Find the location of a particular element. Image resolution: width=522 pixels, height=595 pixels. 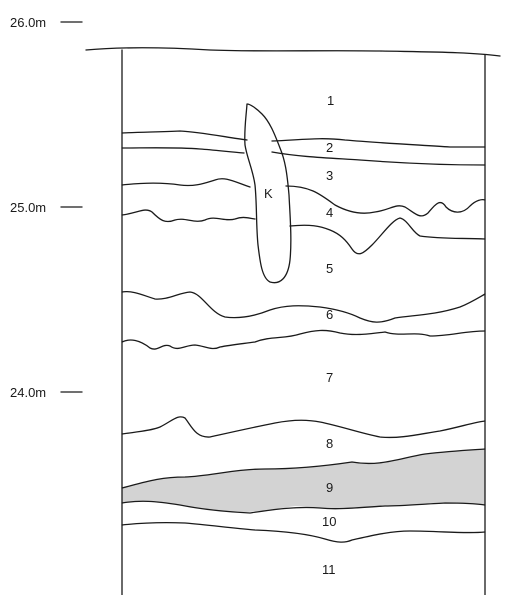

layer-label-9: 9 is located at coordinates (329, 487).